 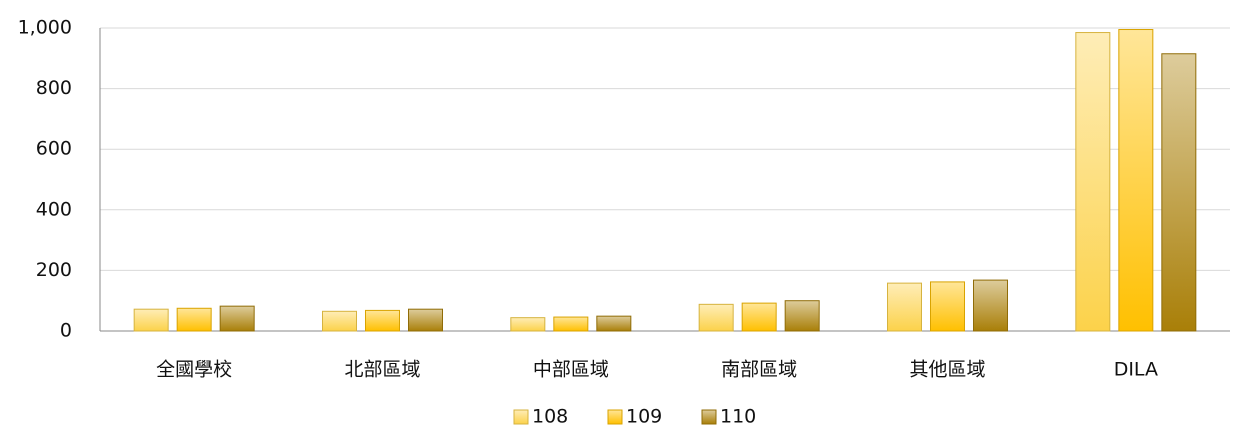 What do you see at coordinates (54, 88) in the screenshot?
I see `y-tick-label: 800` at bounding box center [54, 88].